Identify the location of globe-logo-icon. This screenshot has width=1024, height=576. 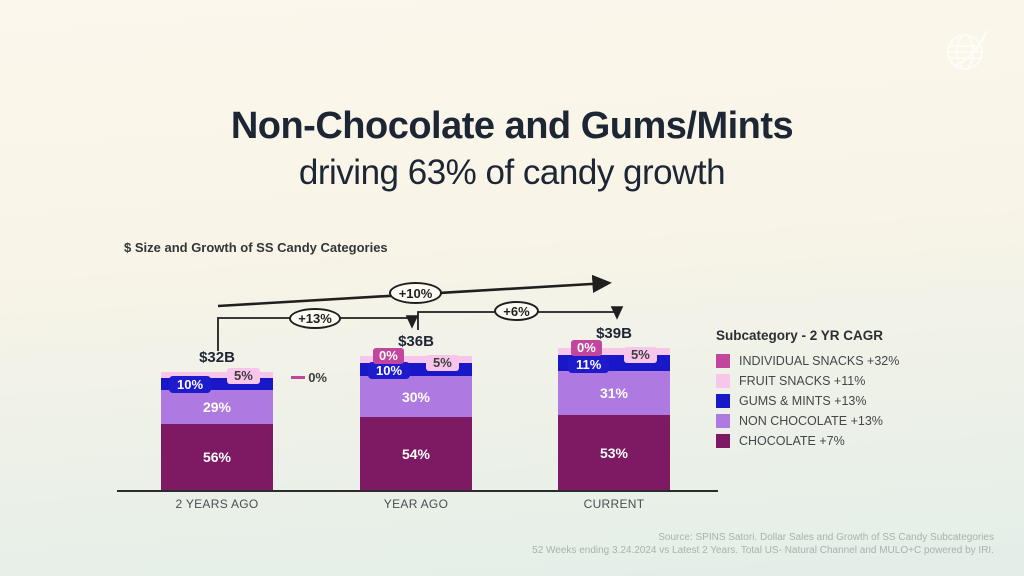
(968, 50).